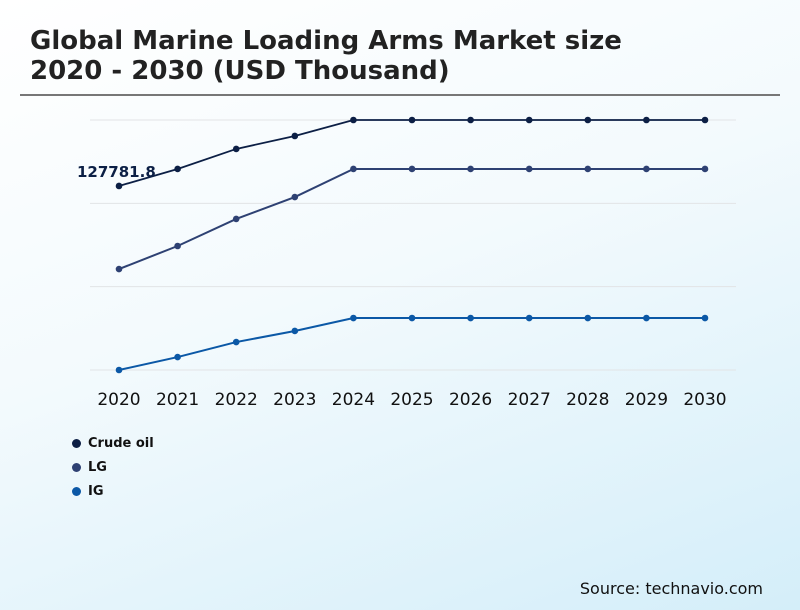  Describe the element at coordinates (411, 153) in the screenshot. I see `series-line-crude-oil` at that location.